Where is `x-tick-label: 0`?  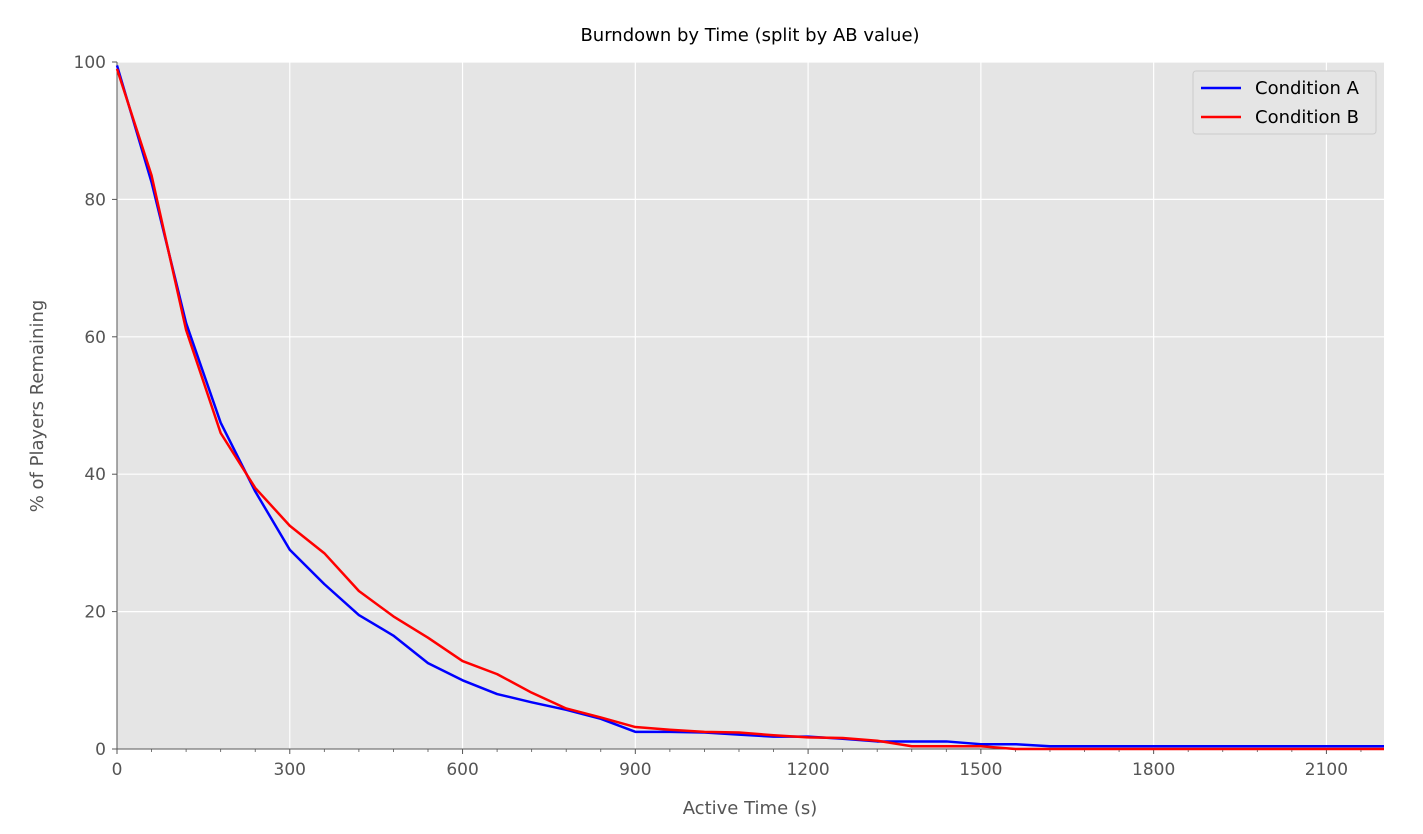 x-tick-label: 0 is located at coordinates (117, 770).